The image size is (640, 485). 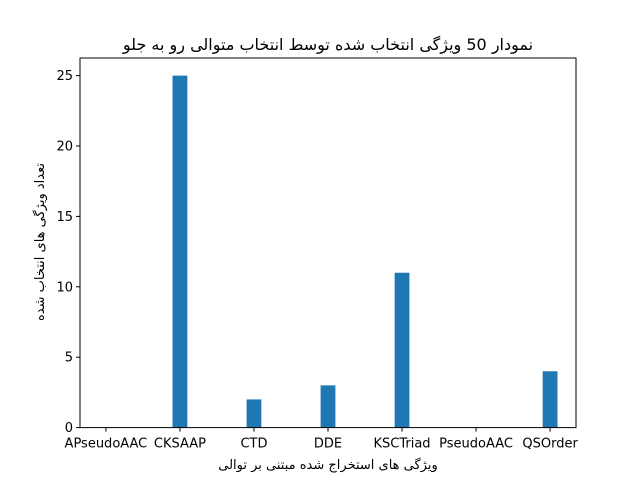 I want to click on bar-cksaap, so click(x=180, y=251).